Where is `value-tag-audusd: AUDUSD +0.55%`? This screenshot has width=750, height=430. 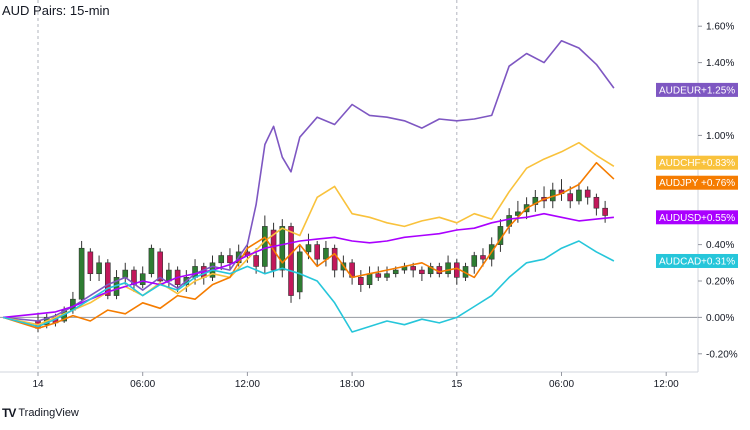 value-tag-audusd: AUDUSD +0.55% is located at coordinates (697, 217).